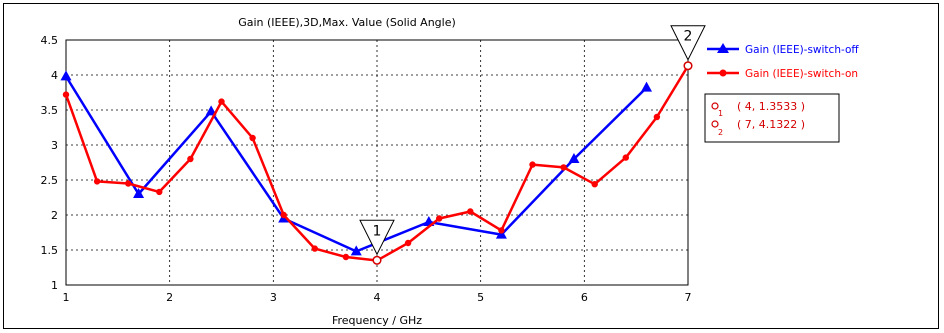  I want to click on y-tick-label: 2, so click(54, 215).